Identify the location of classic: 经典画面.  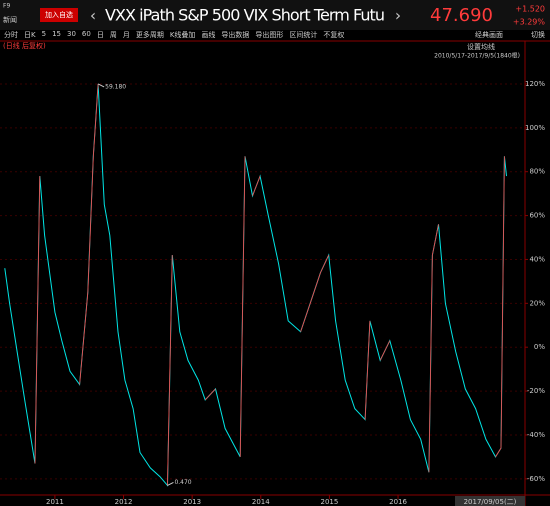
(489, 34).